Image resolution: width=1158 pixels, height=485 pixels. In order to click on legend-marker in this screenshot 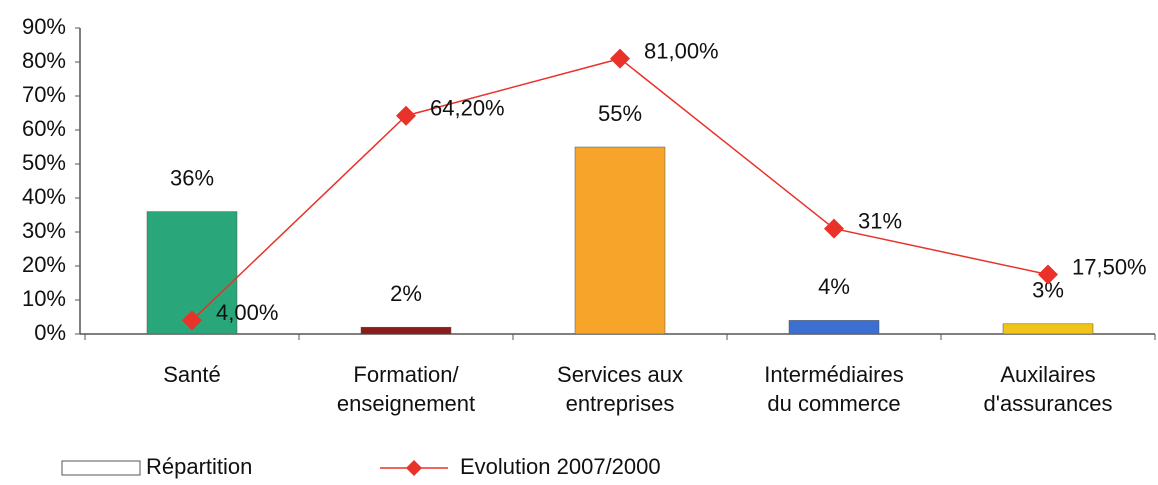, I will do `click(414, 468)`.